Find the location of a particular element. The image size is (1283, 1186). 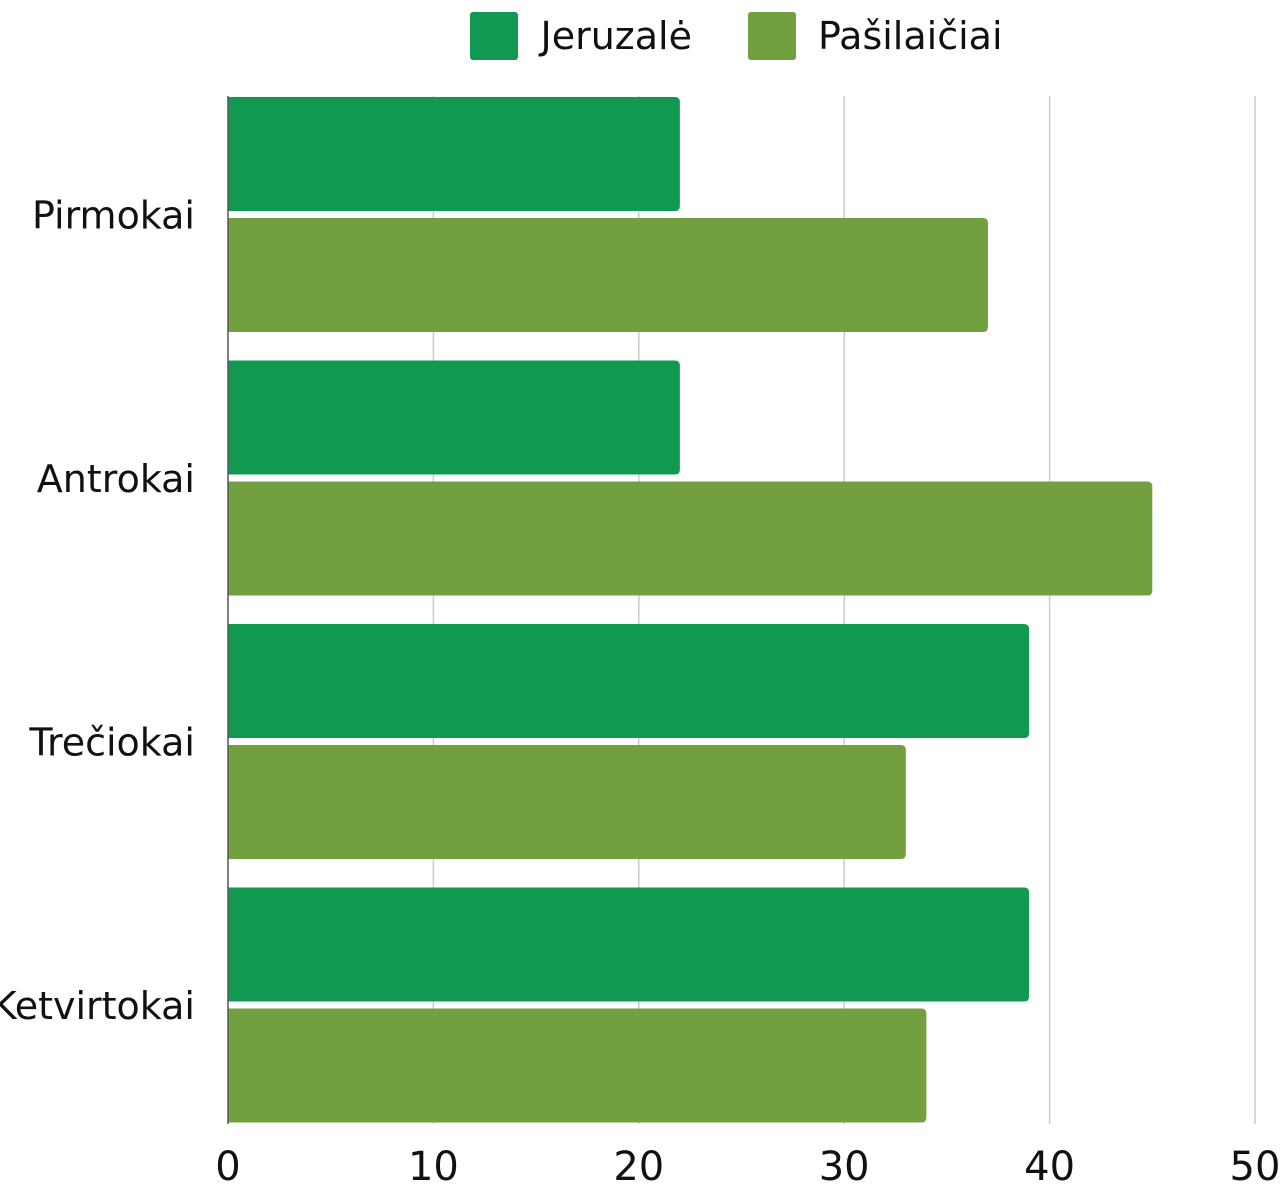

y-category-label-0: Pirmokai is located at coordinates (113, 216).